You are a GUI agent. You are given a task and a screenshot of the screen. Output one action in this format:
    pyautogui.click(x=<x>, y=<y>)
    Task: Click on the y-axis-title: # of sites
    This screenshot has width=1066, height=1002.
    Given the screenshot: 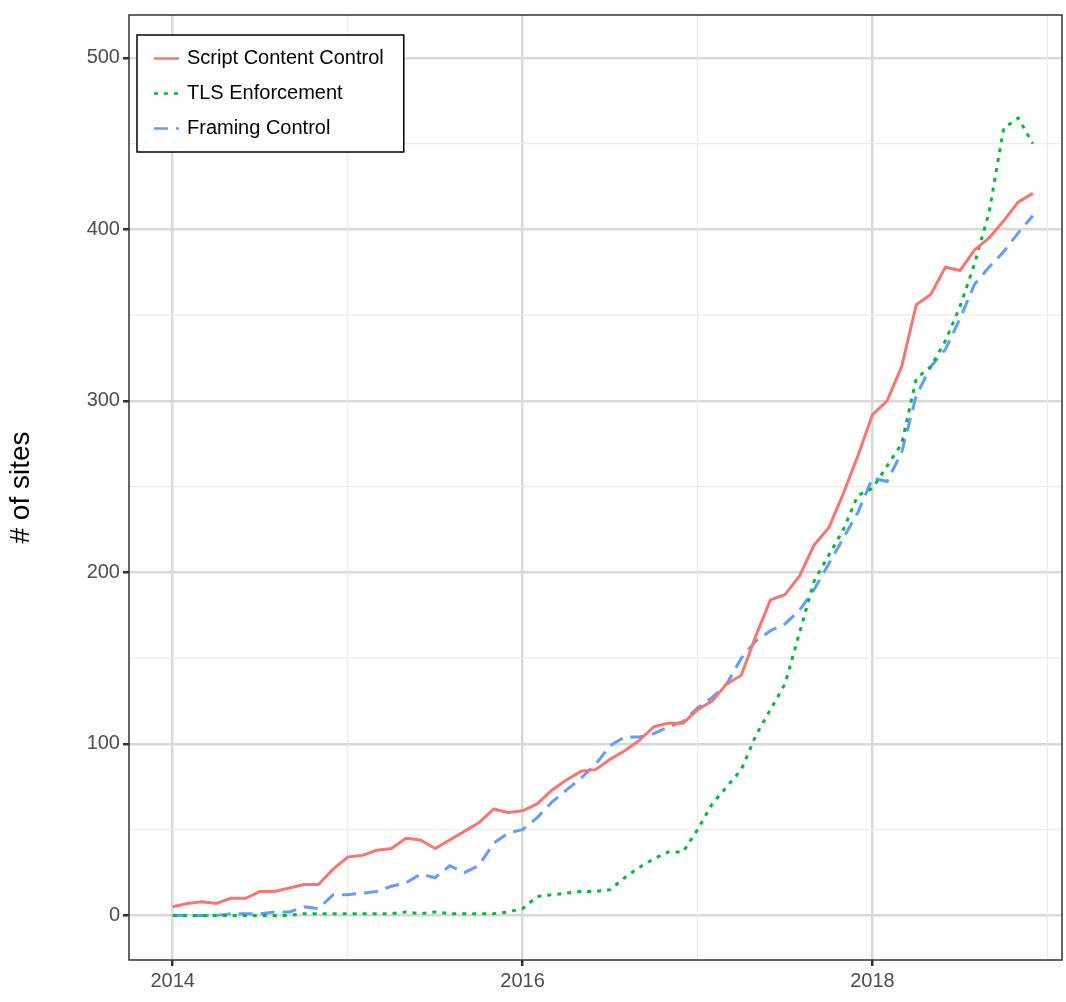 What is the action you would take?
    pyautogui.click(x=19, y=487)
    